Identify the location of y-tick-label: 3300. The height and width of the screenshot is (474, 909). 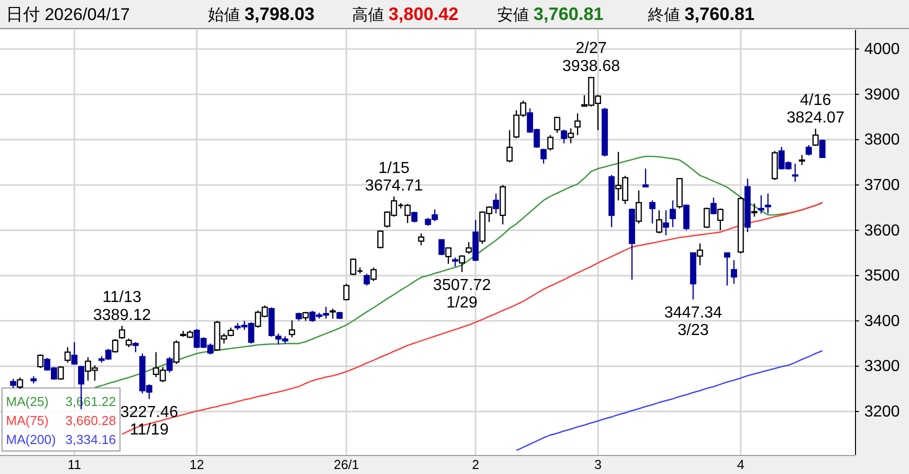
(882, 367).